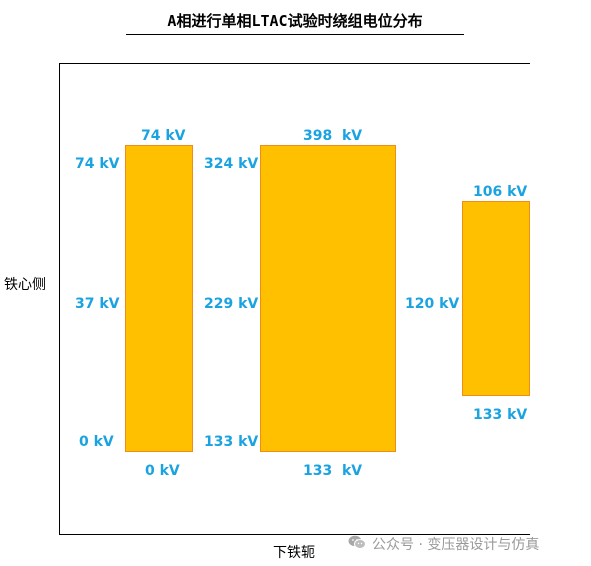  What do you see at coordinates (496, 298) in the screenshot?
I see `winding-3-bar` at bounding box center [496, 298].